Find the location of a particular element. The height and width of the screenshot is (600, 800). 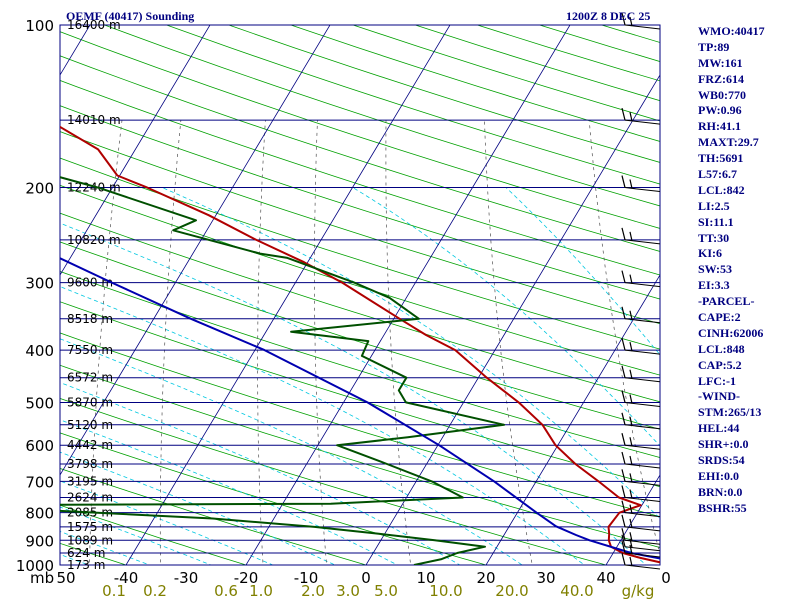

index-item: SHR+:0.0 is located at coordinates (723, 444).